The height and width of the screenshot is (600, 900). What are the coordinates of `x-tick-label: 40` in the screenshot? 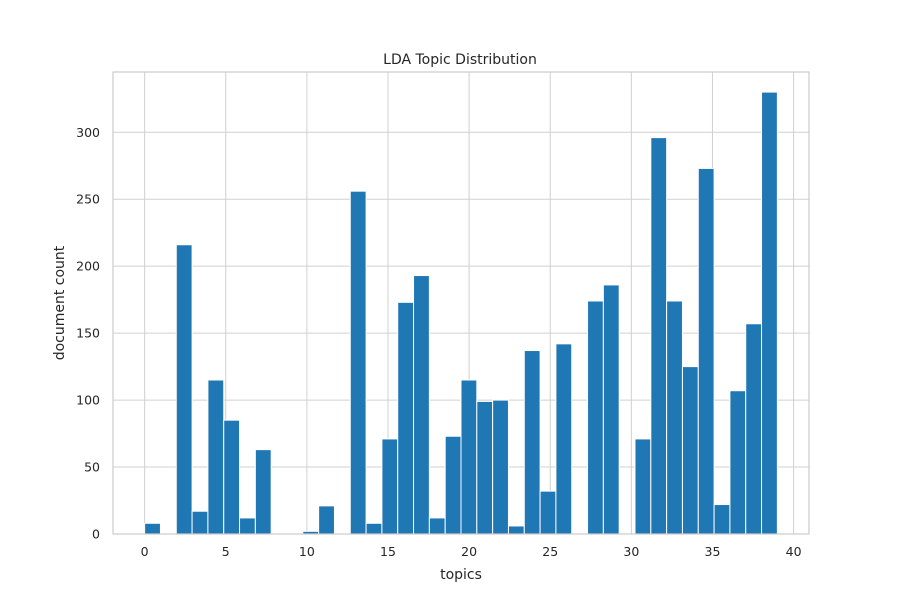 It's located at (794, 551).